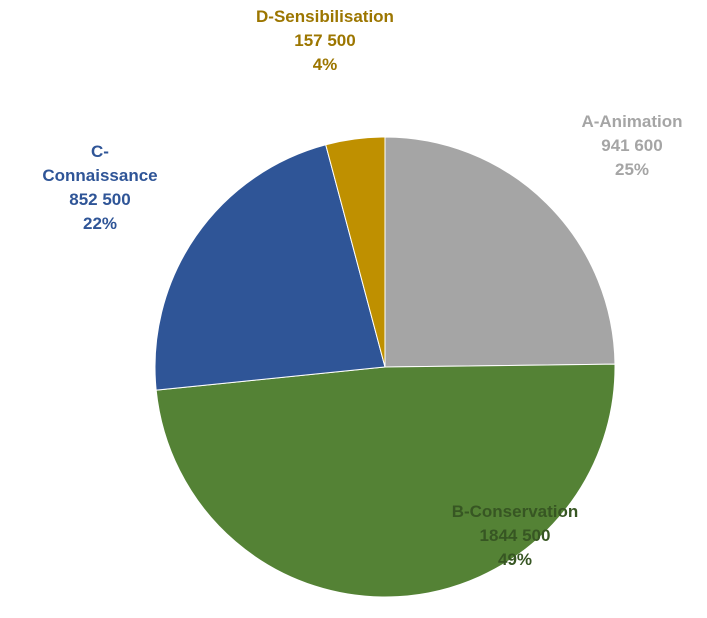 This screenshot has width=707, height=618. Describe the element at coordinates (632, 121) in the screenshot. I see `category-label: A-Animation` at that location.